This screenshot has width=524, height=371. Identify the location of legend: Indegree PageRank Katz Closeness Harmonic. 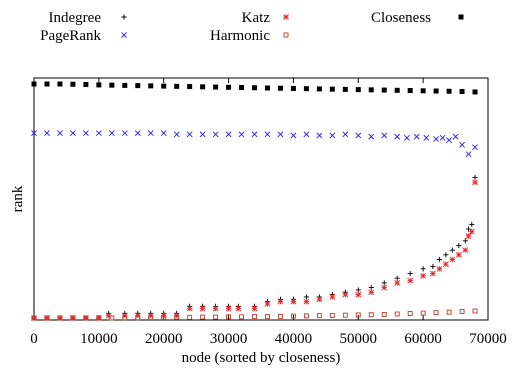
(252, 27).